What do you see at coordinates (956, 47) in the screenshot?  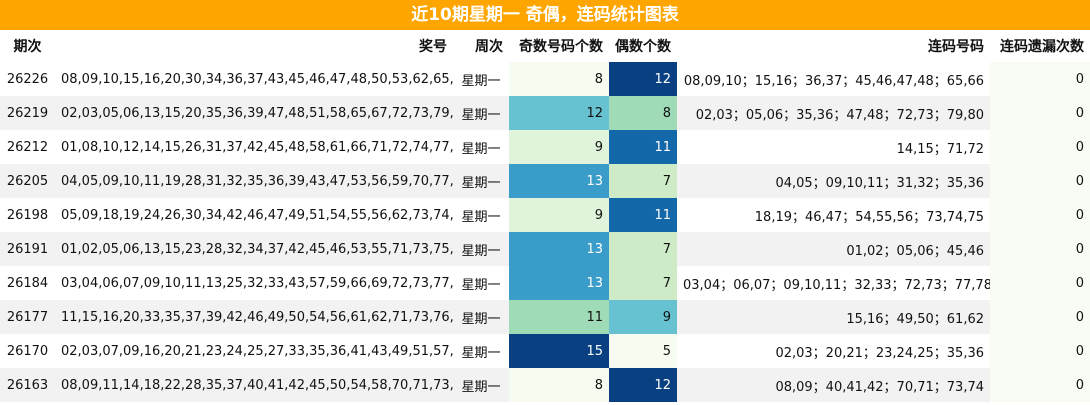 I see `header-consecutive: 连码号码` at bounding box center [956, 47].